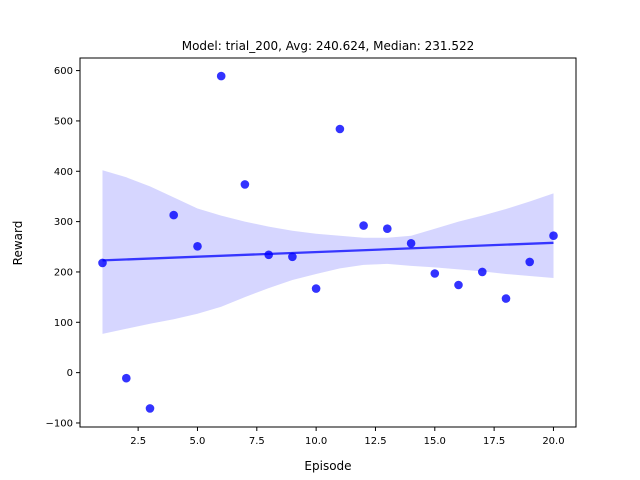 This screenshot has width=640, height=480. Describe the element at coordinates (375, 441) in the screenshot. I see `x-tick-label: 12.5` at that location.